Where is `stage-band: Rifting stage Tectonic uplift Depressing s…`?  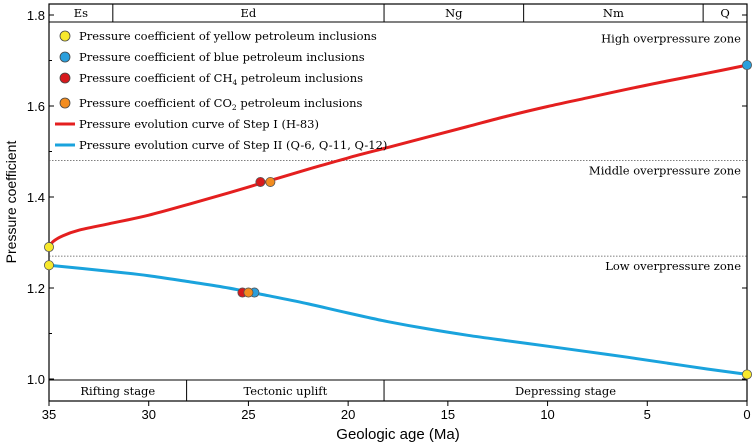
stage-band: Rifting stage Tectonic uplift Depressing s… is located at coordinates (348, 390).